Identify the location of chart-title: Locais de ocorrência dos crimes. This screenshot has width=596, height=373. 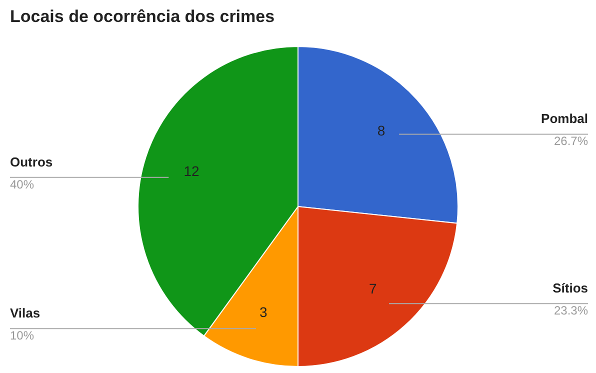
(142, 16).